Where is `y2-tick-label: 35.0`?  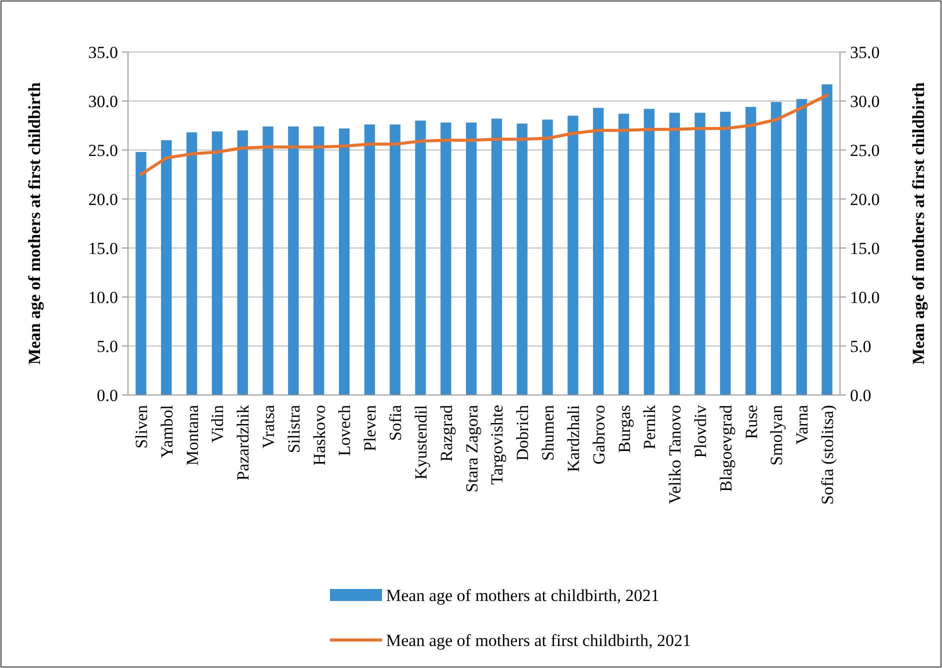 y2-tick-label: 35.0 is located at coordinates (865, 52).